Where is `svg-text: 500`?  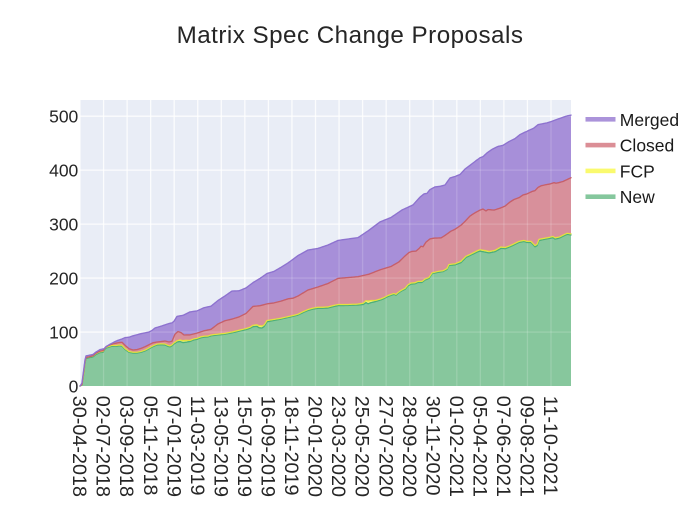
svg-text: 500 is located at coordinates (63, 117).